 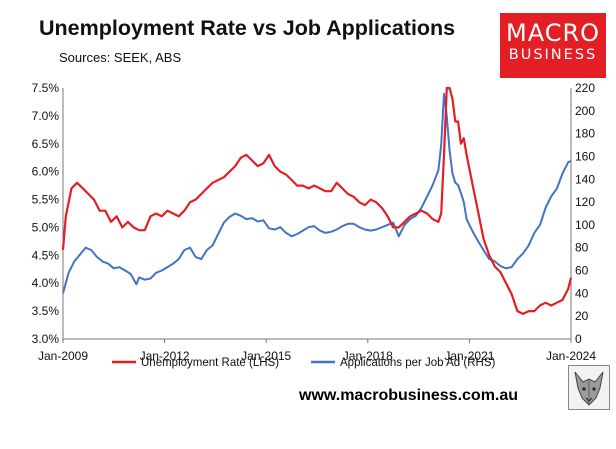 What do you see at coordinates (46, 200) in the screenshot?
I see `y-left-tick-label: 5.5%` at bounding box center [46, 200].